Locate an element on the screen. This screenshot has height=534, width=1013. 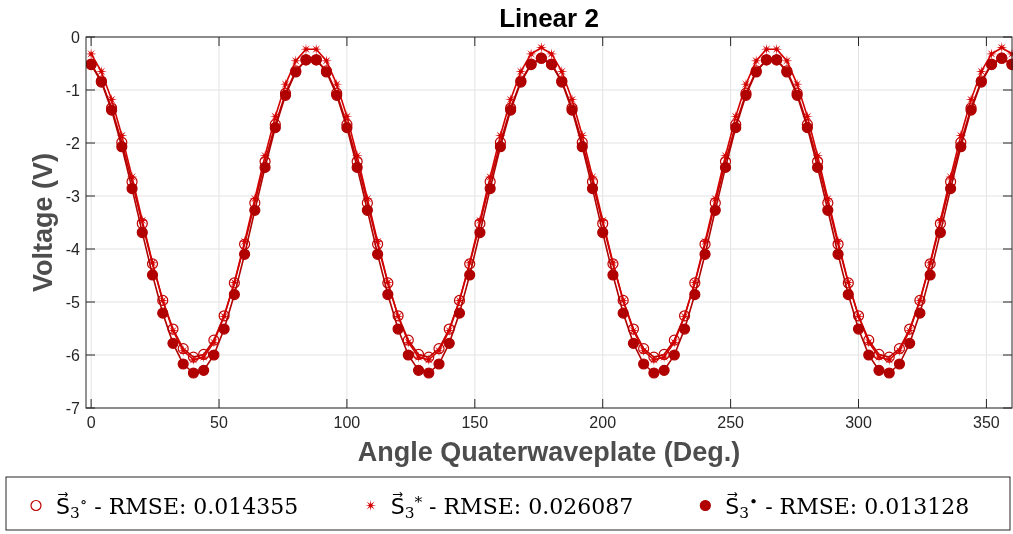
legend-label: S⃗$_{3}$$^{∘}$ - RMSE: 0.014355 is located at coordinates (177, 507).